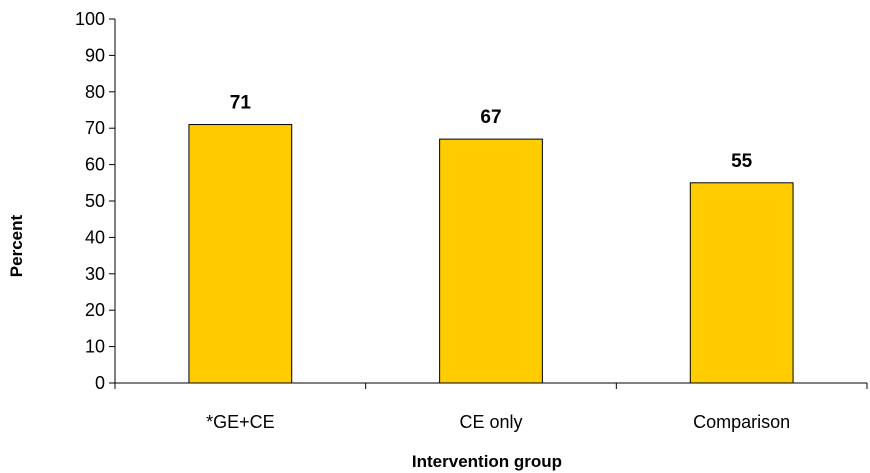 The image size is (870, 473). Describe the element at coordinates (487, 461) in the screenshot. I see `x-axis-title: Intervention group` at that location.